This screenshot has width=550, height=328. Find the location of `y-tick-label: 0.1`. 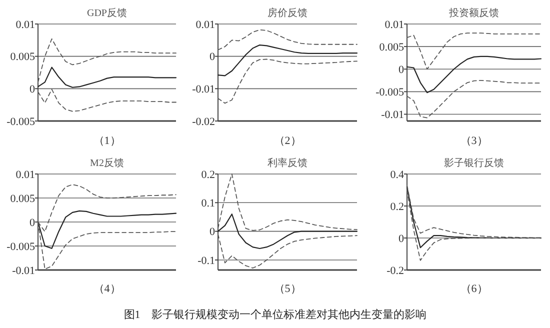

y-tick-label: 0.1 is located at coordinates (208, 204).